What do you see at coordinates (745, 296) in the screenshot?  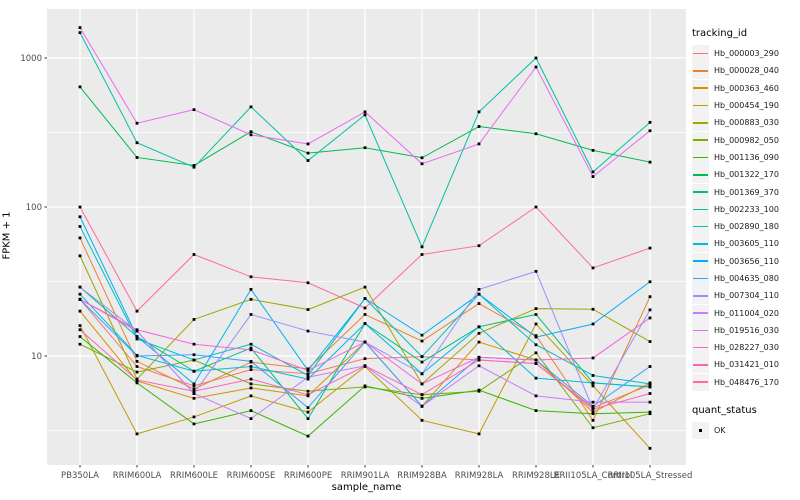 I see `legend-item: Hb_007304_110` at bounding box center [745, 296].